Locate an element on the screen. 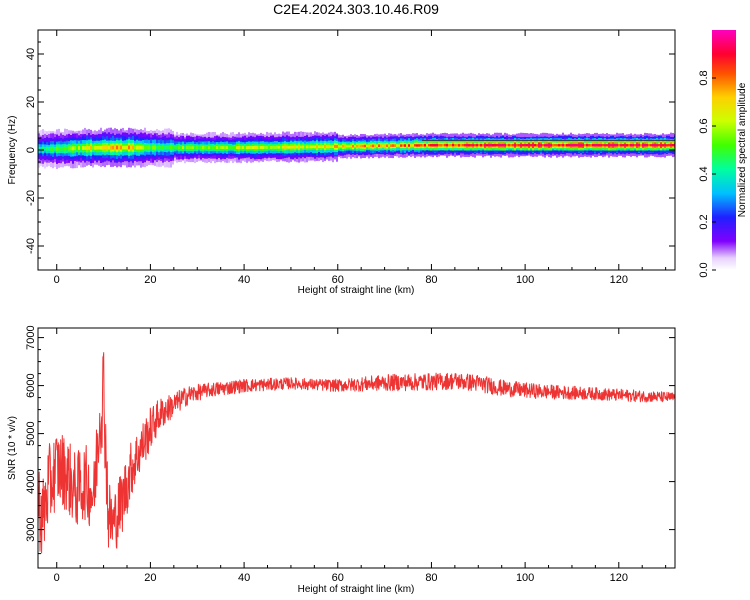  colorbar-tick-label: 0.4 is located at coordinates (704, 173).